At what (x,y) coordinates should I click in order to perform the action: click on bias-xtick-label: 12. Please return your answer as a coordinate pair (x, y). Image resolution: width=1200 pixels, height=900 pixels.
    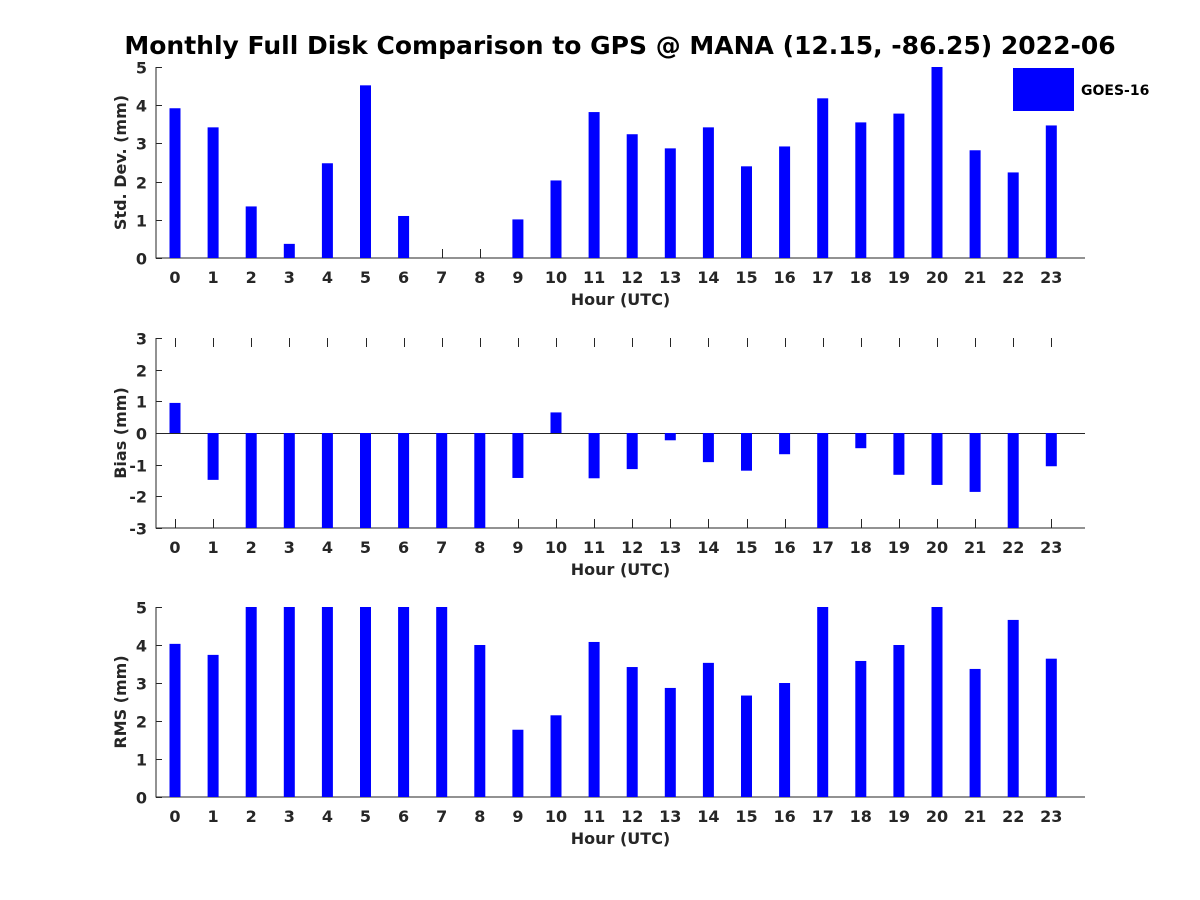
    Looking at the image, I should click on (632, 547).